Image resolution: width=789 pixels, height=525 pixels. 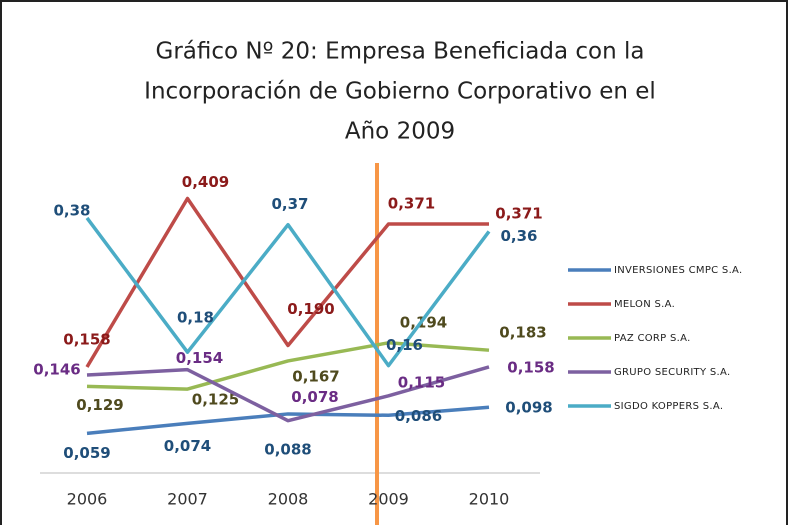 I want to click on data-label: 0,146, so click(x=56, y=370).